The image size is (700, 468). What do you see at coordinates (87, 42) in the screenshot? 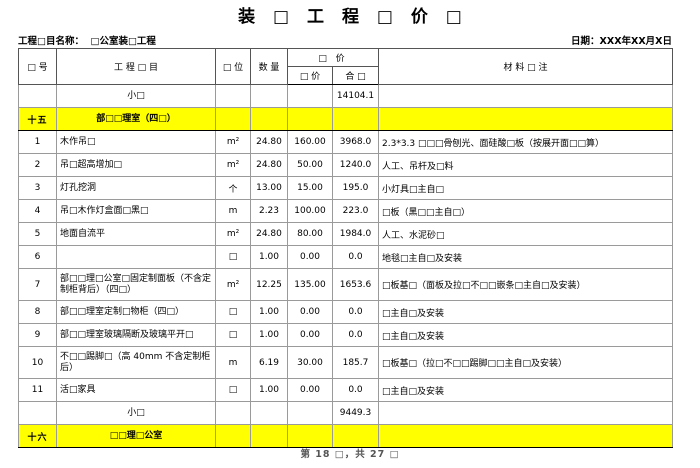
I see `project-name-field: 工程□目名称： □公室装□工程` at bounding box center [87, 42].